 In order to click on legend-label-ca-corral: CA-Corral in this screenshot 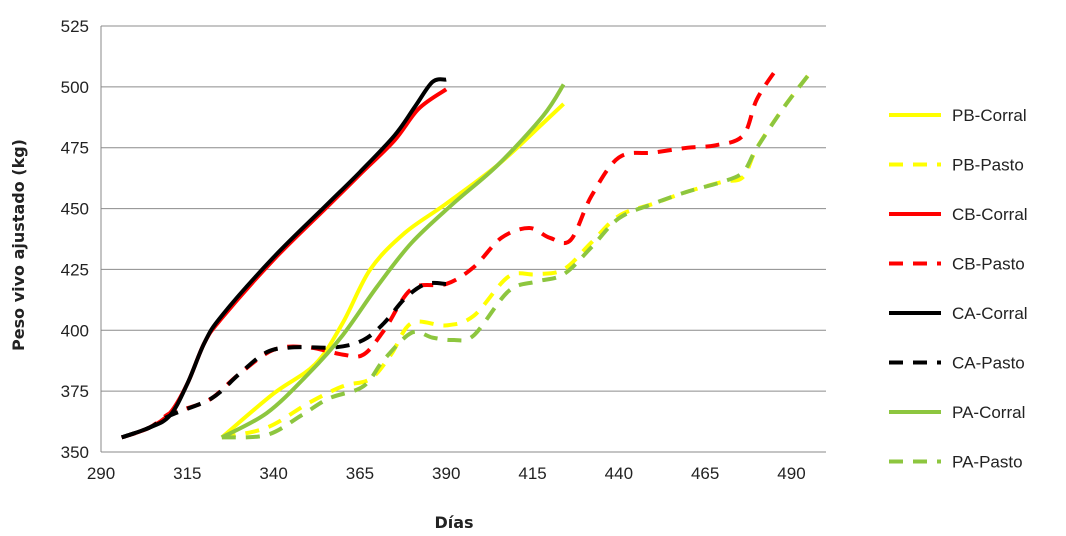, I will do `click(990, 313)`.